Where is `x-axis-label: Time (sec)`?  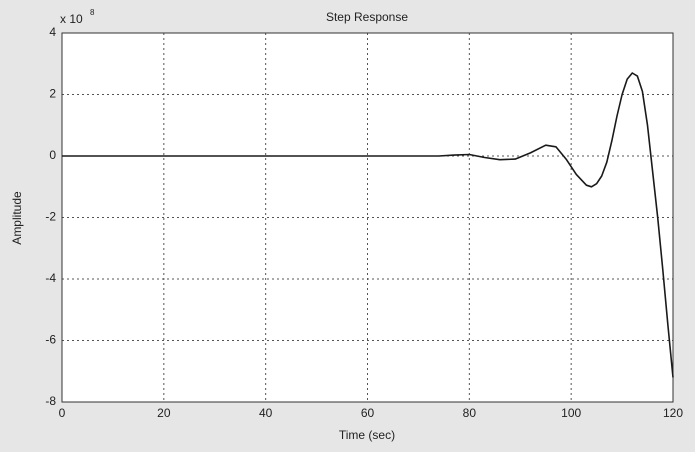 x-axis-label: Time (sec) is located at coordinates (367, 435).